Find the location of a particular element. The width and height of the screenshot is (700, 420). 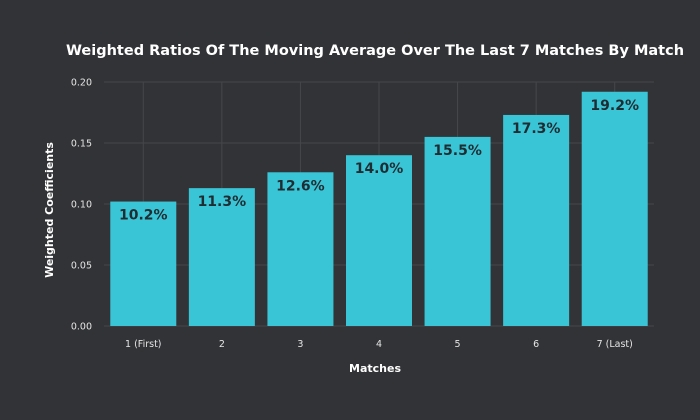

x-tick-label: 6 is located at coordinates (536, 344).